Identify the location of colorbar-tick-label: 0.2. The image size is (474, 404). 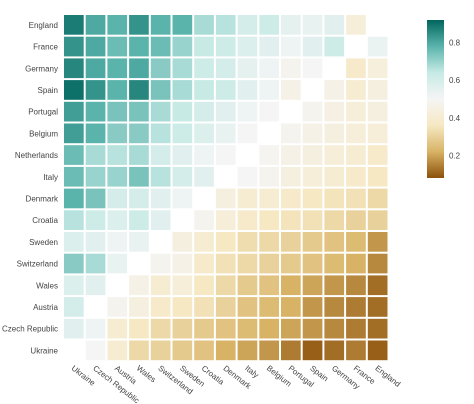
(455, 155).